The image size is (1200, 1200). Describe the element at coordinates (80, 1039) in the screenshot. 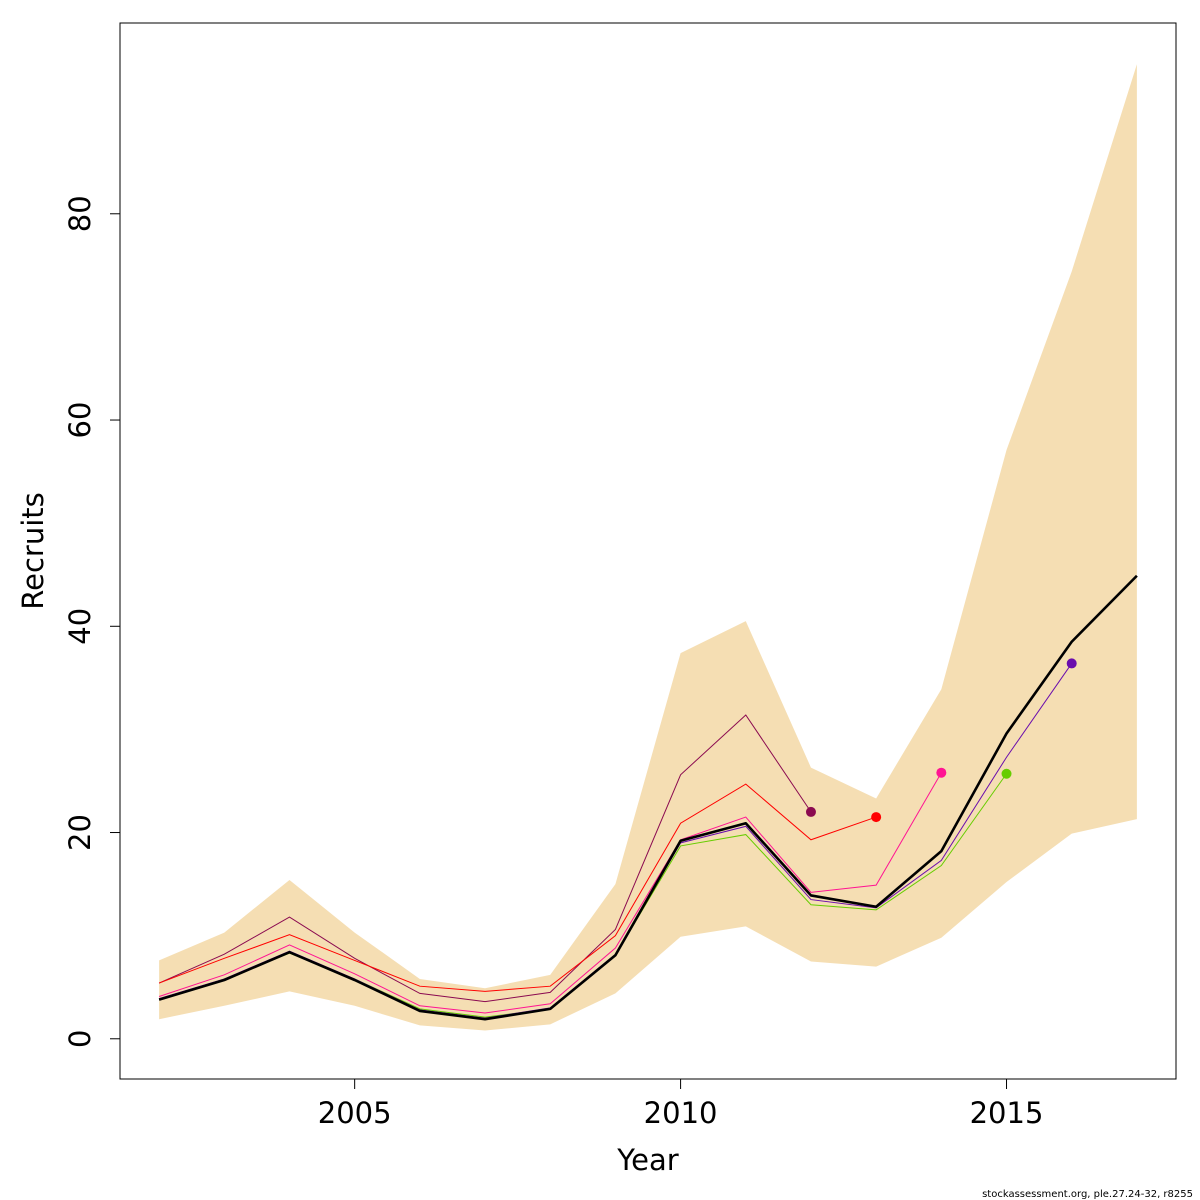

I see `y-tick-label-0: 0` at that location.